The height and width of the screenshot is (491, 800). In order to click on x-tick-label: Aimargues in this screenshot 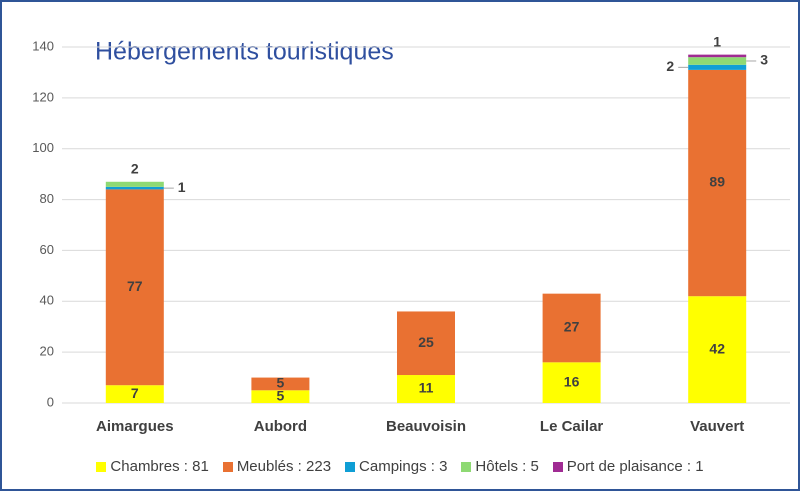, I will do `click(135, 426)`.